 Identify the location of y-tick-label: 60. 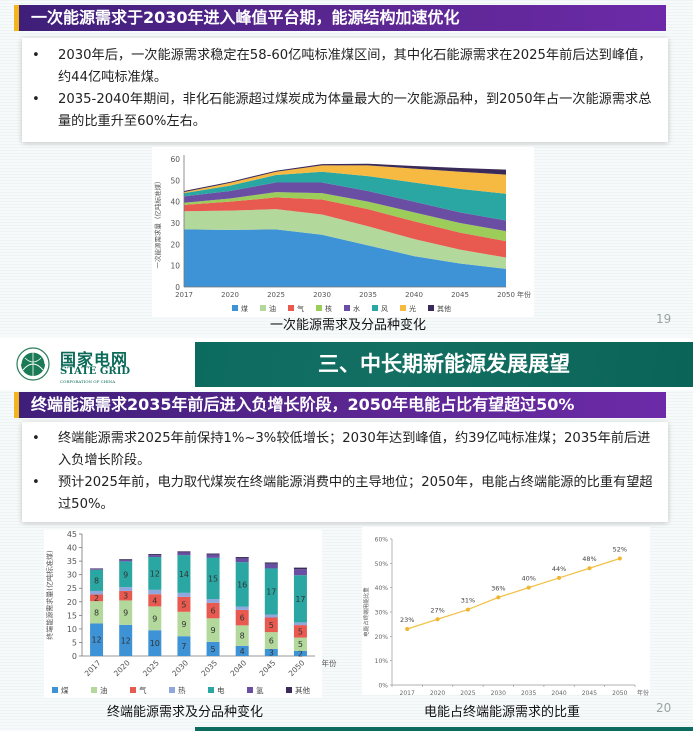
(175, 159).